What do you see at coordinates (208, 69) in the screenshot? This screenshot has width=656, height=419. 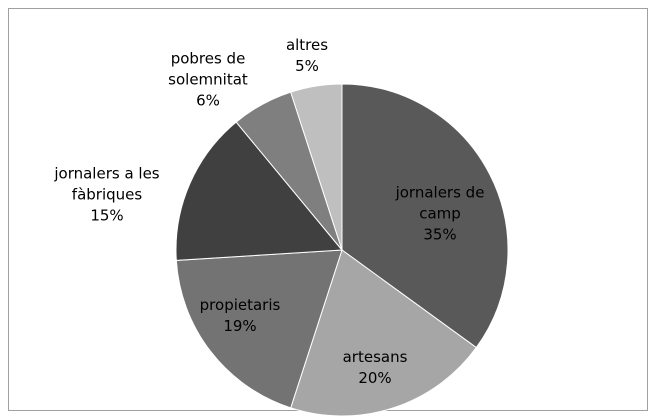 I see `category-label: pobres de solemnitat` at bounding box center [208, 69].